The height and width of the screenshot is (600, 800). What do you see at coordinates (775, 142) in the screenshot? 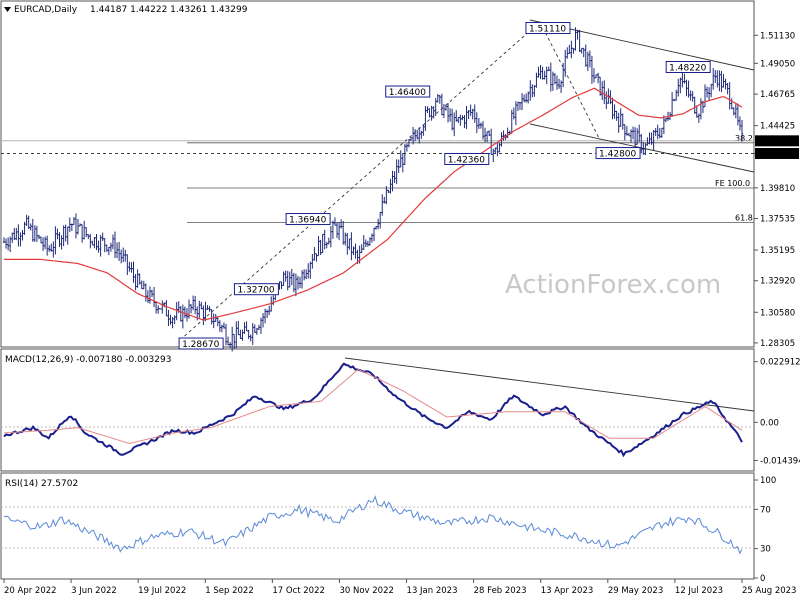
I see `current-price-text: 1.43299` at bounding box center [775, 142].